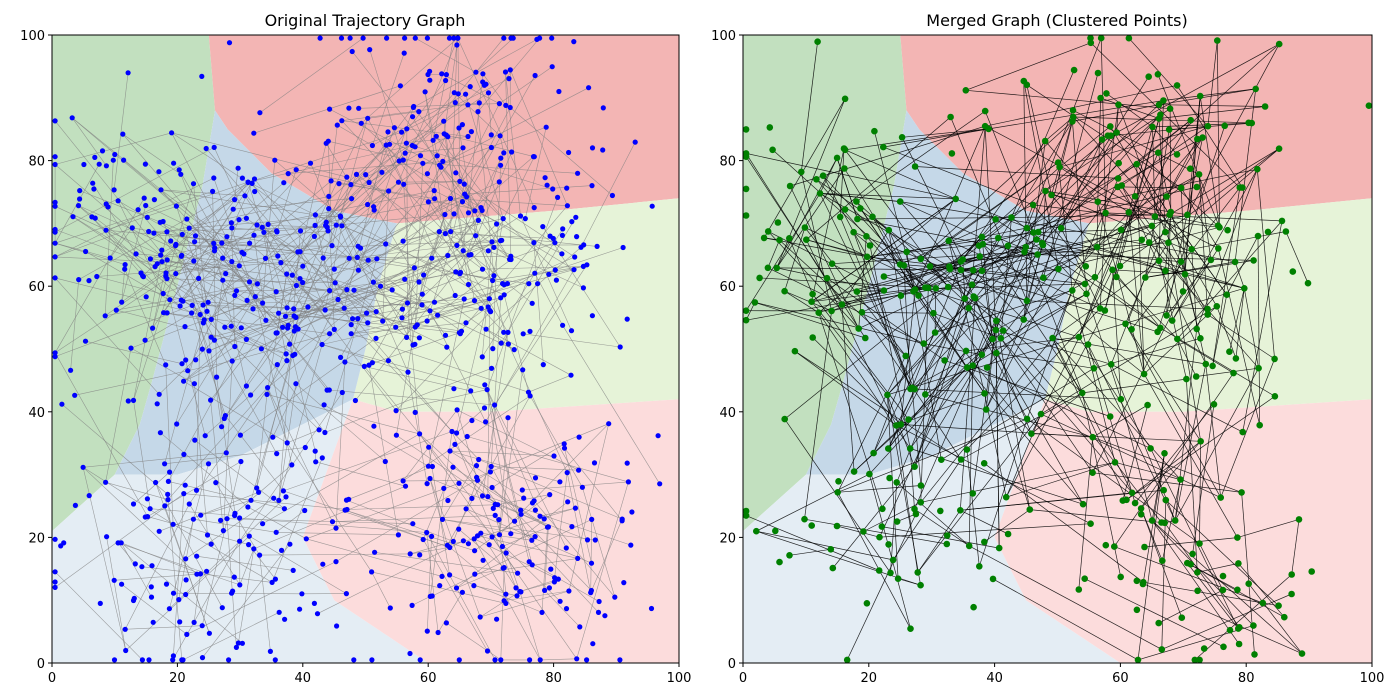  Describe the element at coordinates (36, 287) in the screenshot. I see `y-tick-label: 60` at that location.